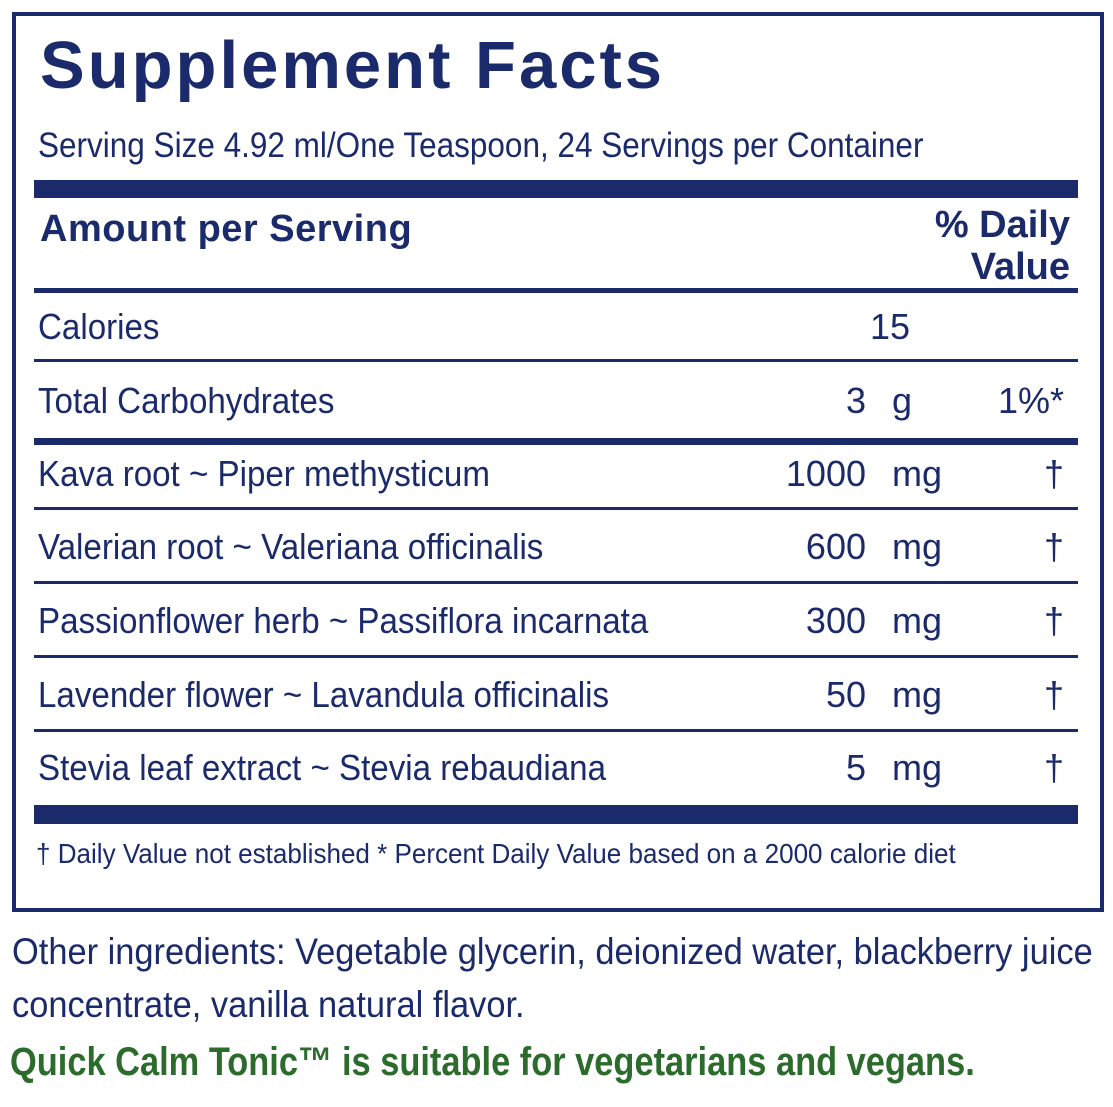  Describe the element at coordinates (322, 767) in the screenshot. I see `ingredient-name: Stevia leaf extract ~ Stevia rebaudiana` at that location.